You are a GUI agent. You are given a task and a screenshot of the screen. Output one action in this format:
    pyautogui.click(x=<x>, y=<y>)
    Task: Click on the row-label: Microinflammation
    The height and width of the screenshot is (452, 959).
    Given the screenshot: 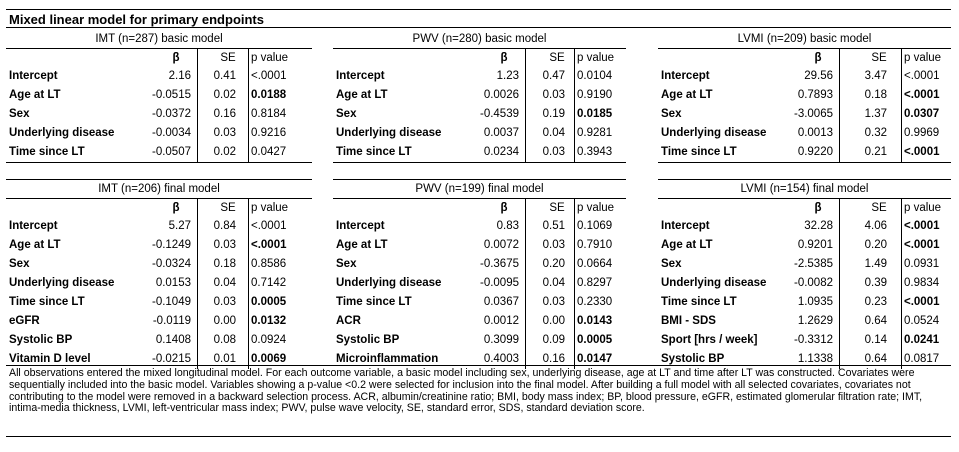 What is the action you would take?
    pyautogui.click(x=387, y=359)
    